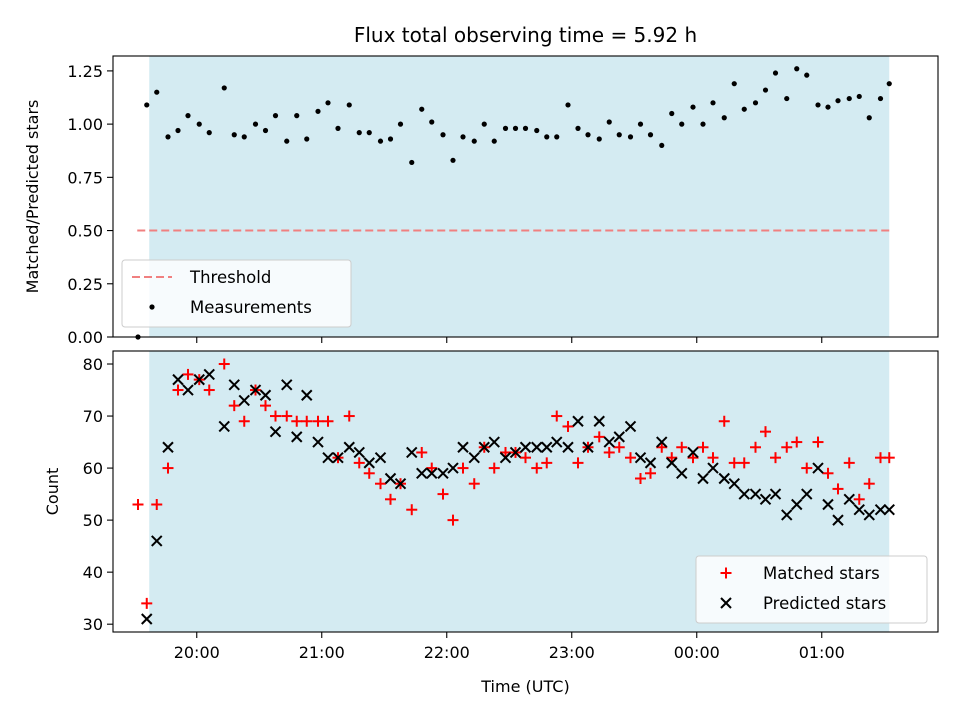  What do you see at coordinates (822, 652) in the screenshot?
I see `bottom-x-tick-label: 01:00` at bounding box center [822, 652].